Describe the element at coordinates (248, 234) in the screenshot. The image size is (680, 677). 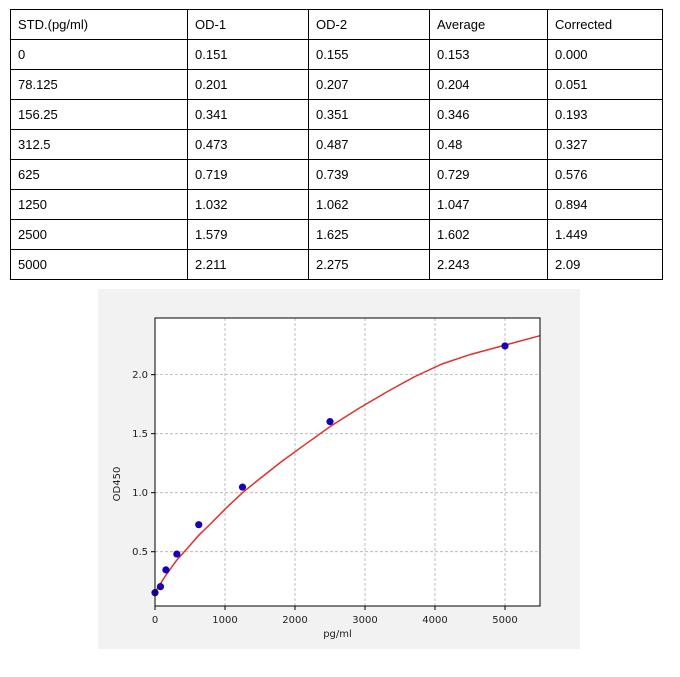
I see `table-cell: 1.579` at that location.